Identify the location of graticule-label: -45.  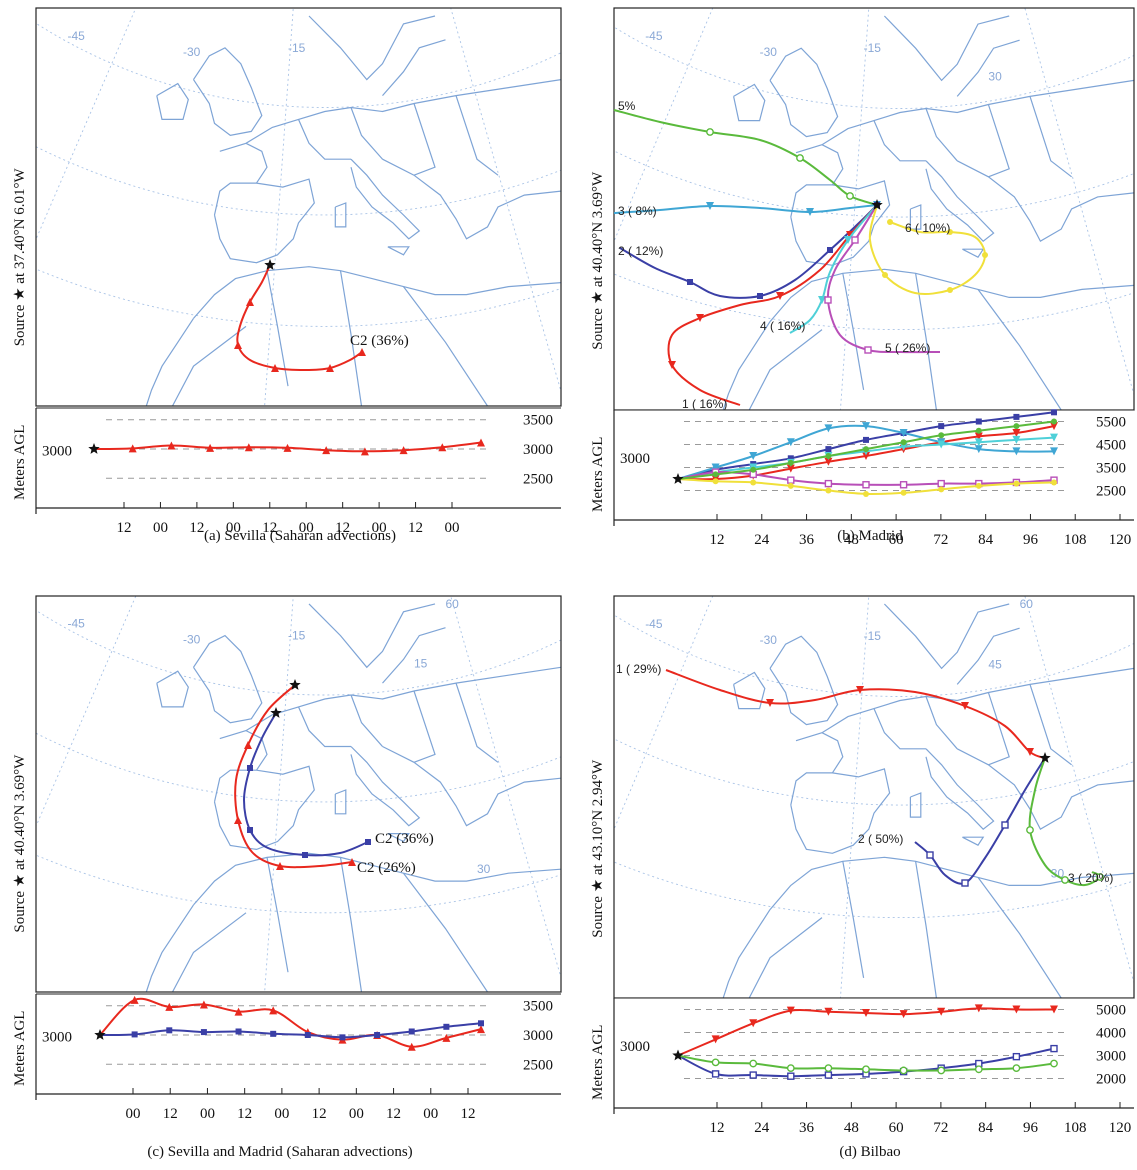
(654, 624).